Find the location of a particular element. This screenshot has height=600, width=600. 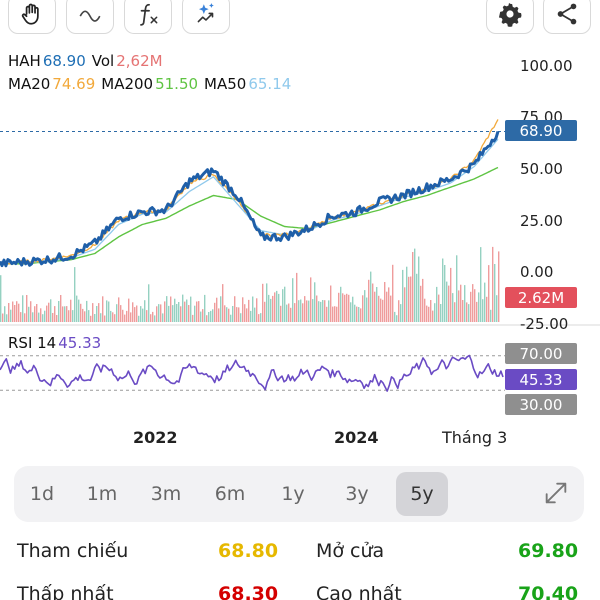

ai-tool-button is located at coordinates (206, 17).